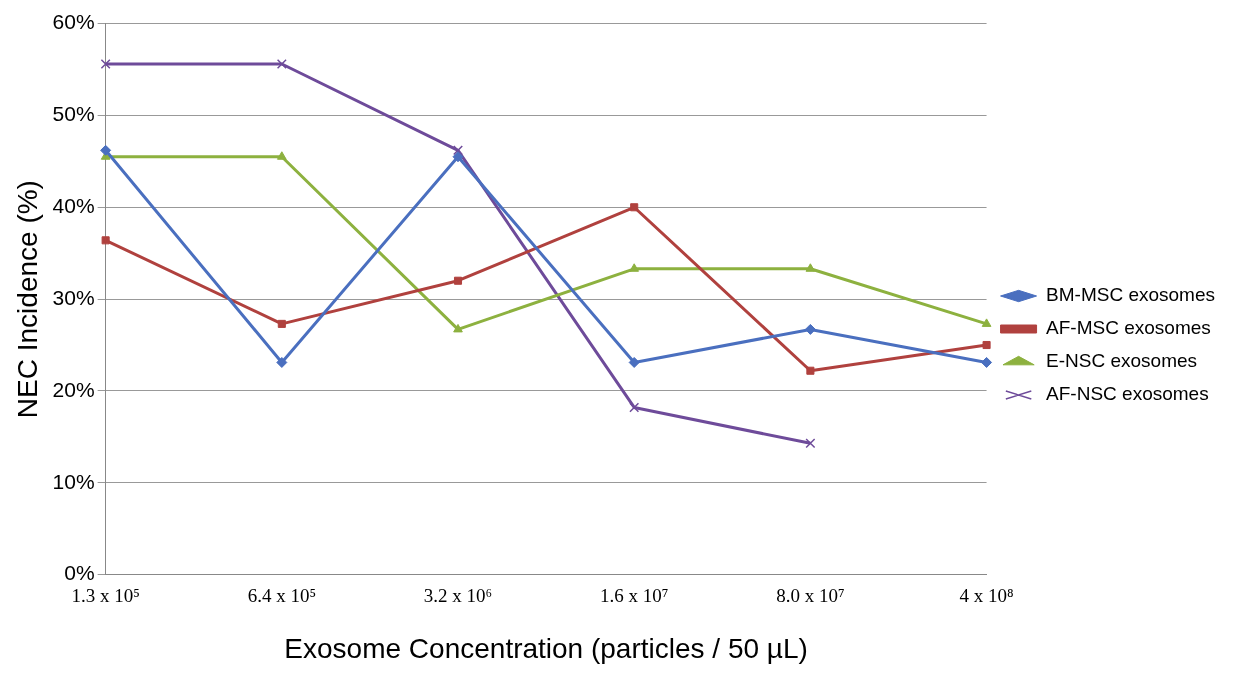 This screenshot has width=1243, height=679. I want to click on y-axis-title: NEC Incidence (%), so click(27, 299).